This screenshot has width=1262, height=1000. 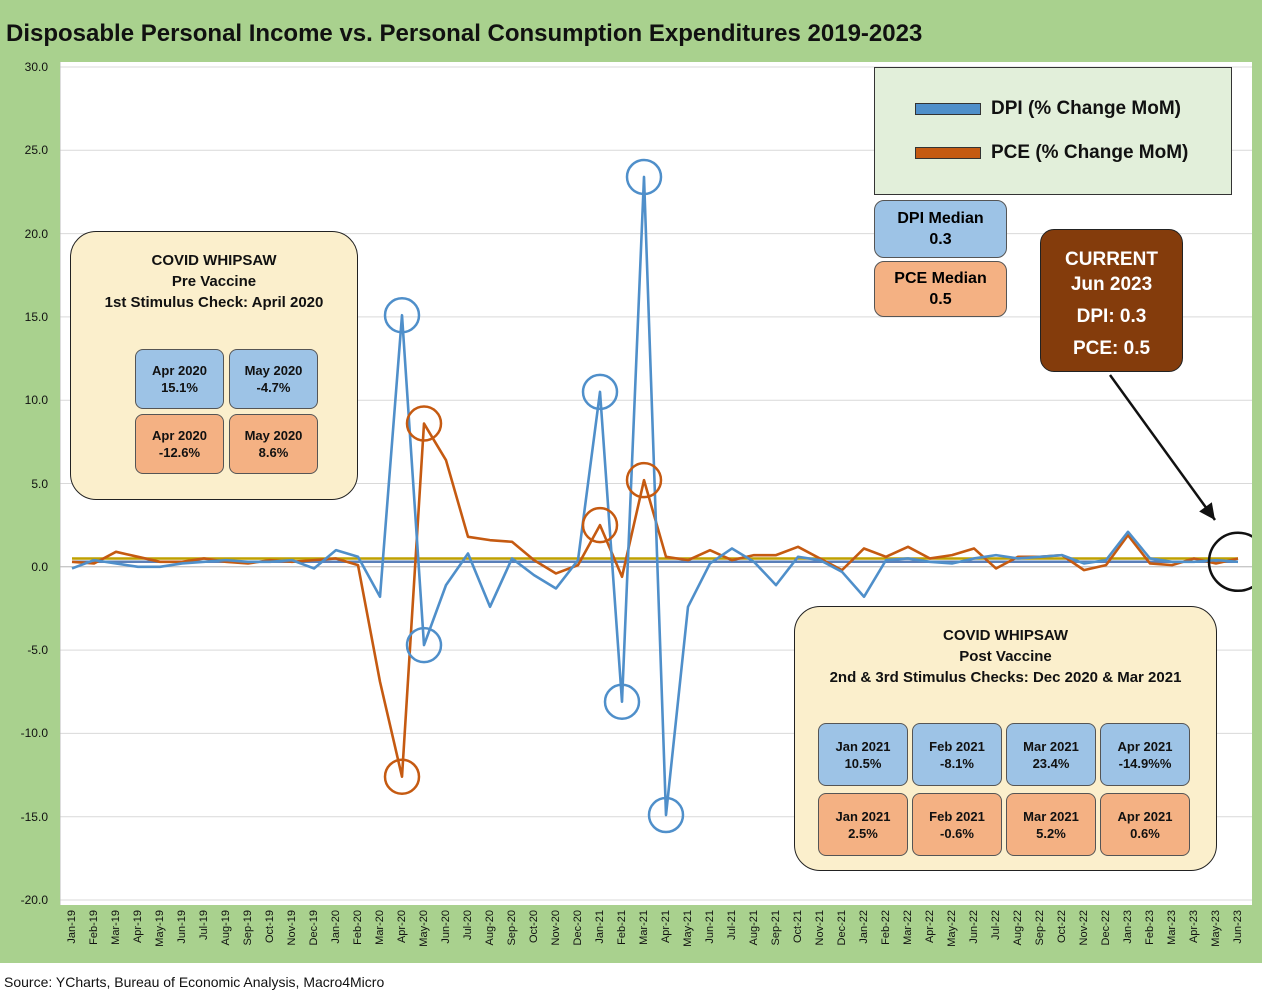 I want to click on pre-vaccine-heading: COVID WHIPSAW, so click(x=214, y=260).